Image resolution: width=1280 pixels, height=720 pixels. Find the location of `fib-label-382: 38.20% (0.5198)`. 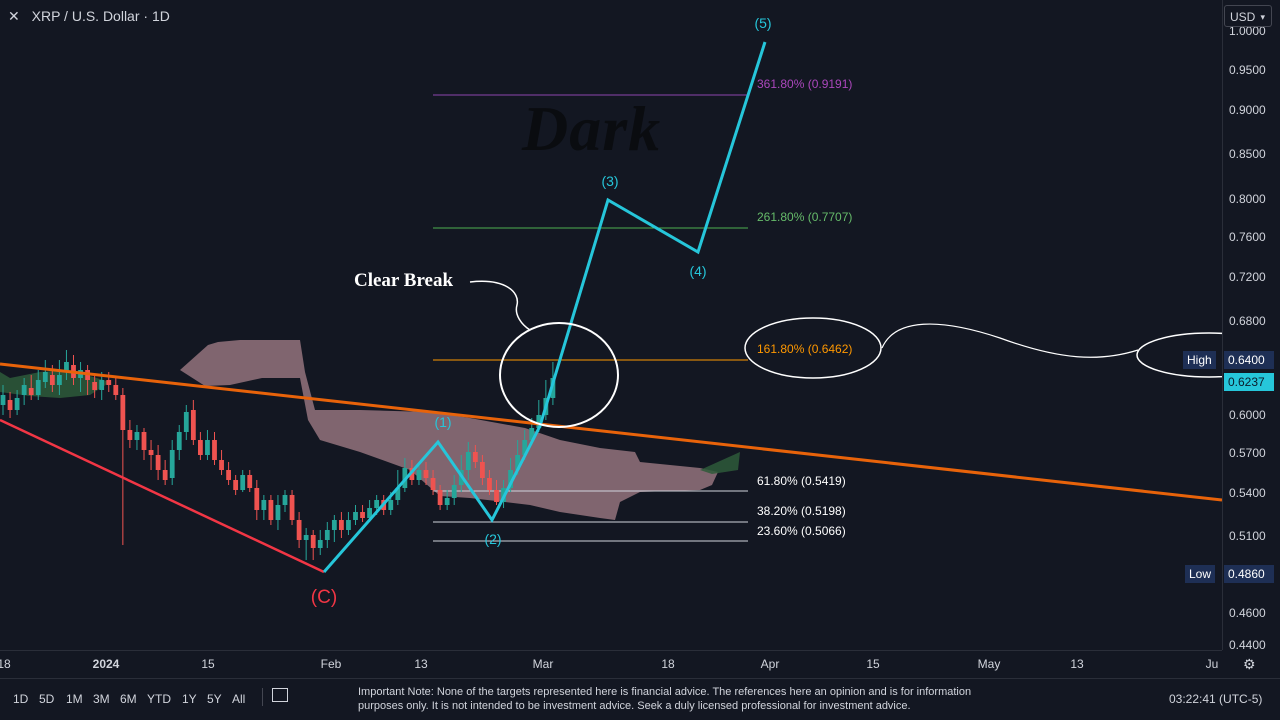

fib-label-382: 38.20% (0.5198) is located at coordinates (801, 511).